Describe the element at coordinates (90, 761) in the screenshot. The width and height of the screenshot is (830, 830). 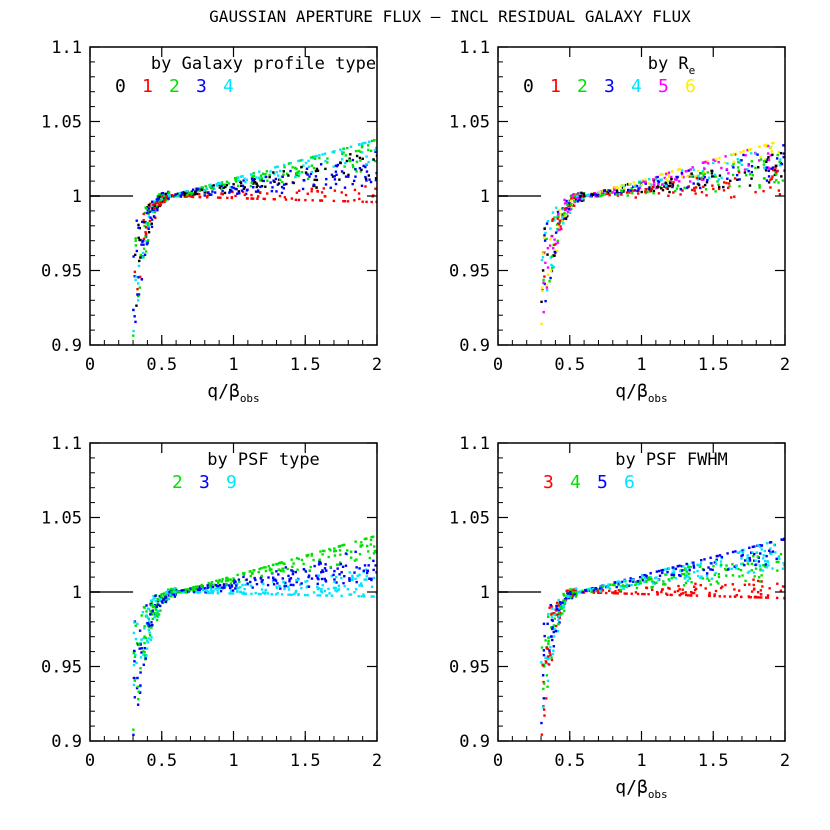
I see `x-tick-label: 0` at that location.